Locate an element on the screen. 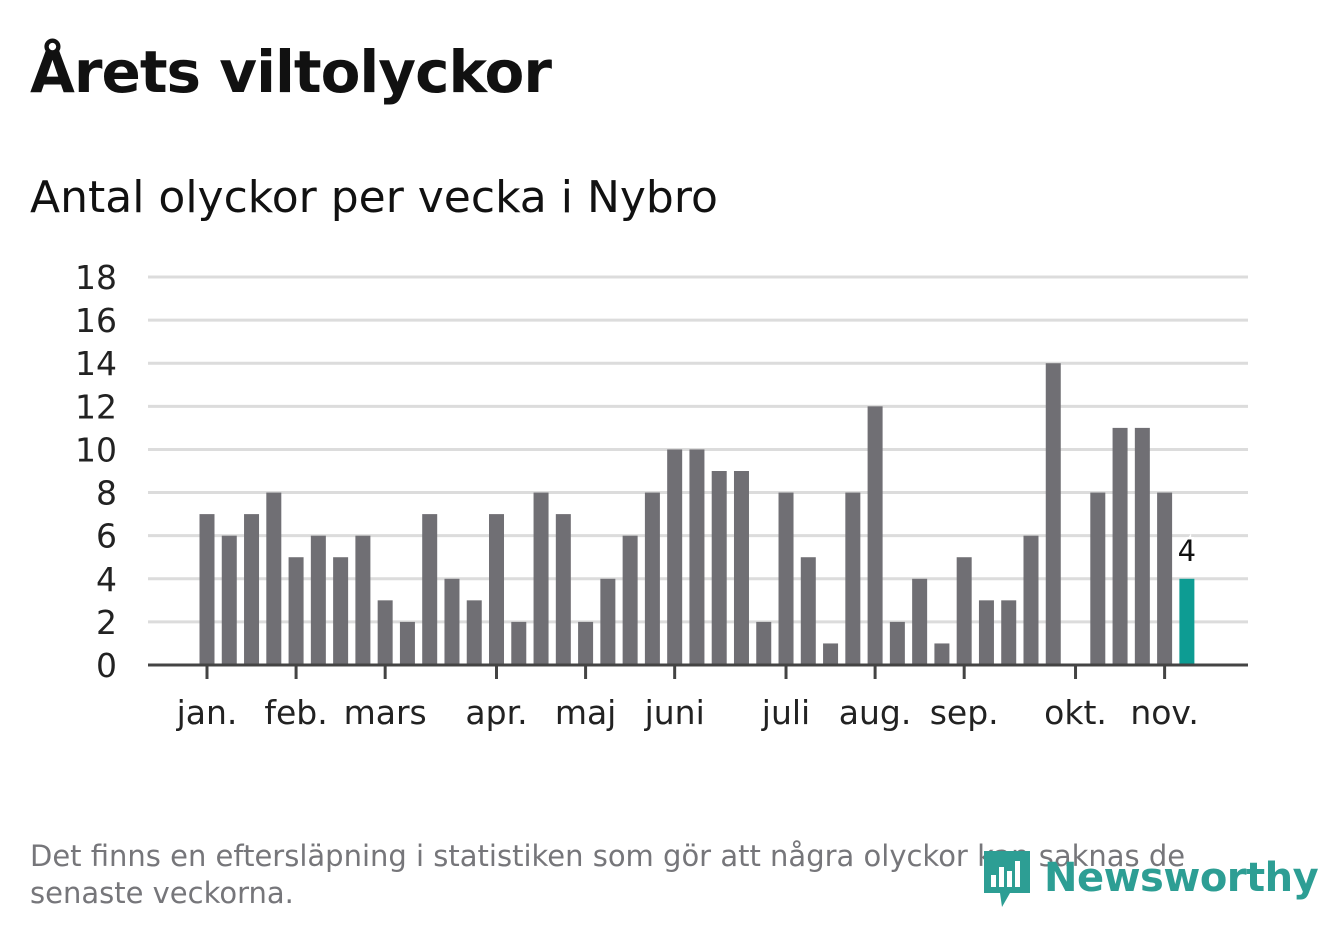 The image size is (1322, 939). brand-logo: Newsworthy is located at coordinates (1149, 878).